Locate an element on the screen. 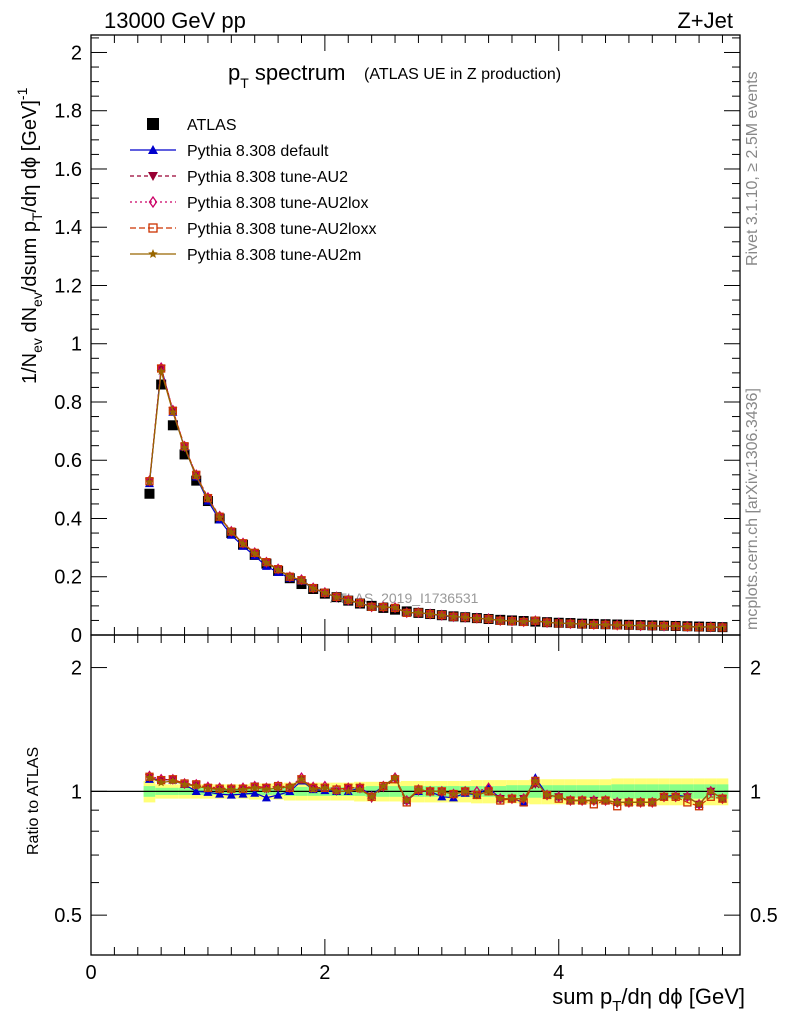 The height and width of the screenshot is (1024, 786). x-tick-label: 4 is located at coordinates (558, 973).